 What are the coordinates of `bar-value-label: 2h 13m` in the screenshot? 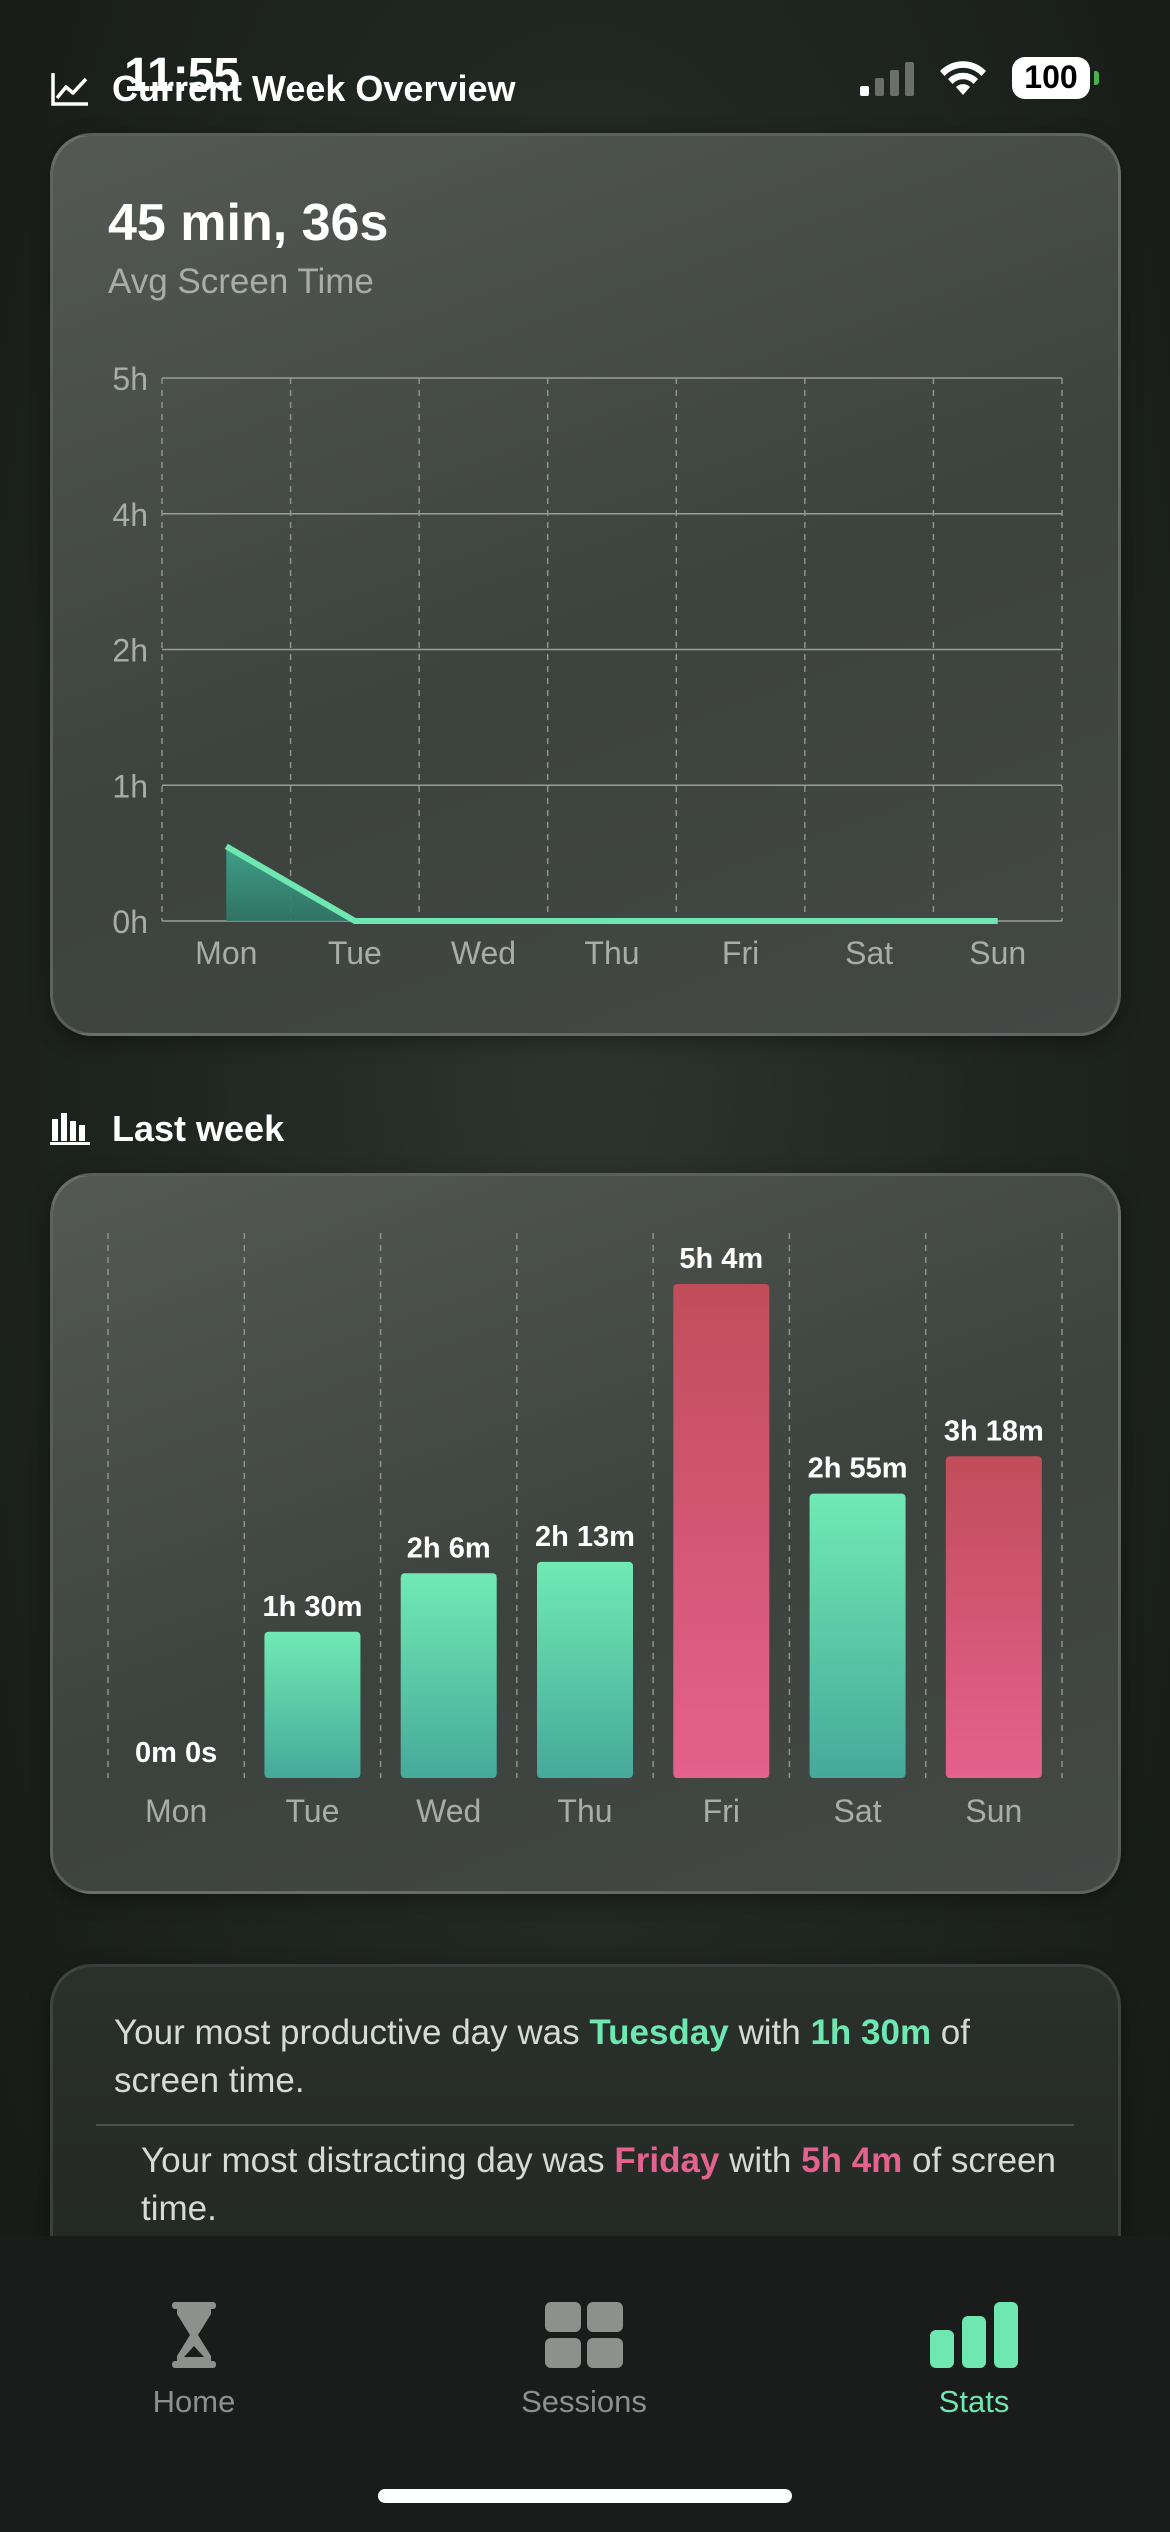 It's located at (585, 1537).